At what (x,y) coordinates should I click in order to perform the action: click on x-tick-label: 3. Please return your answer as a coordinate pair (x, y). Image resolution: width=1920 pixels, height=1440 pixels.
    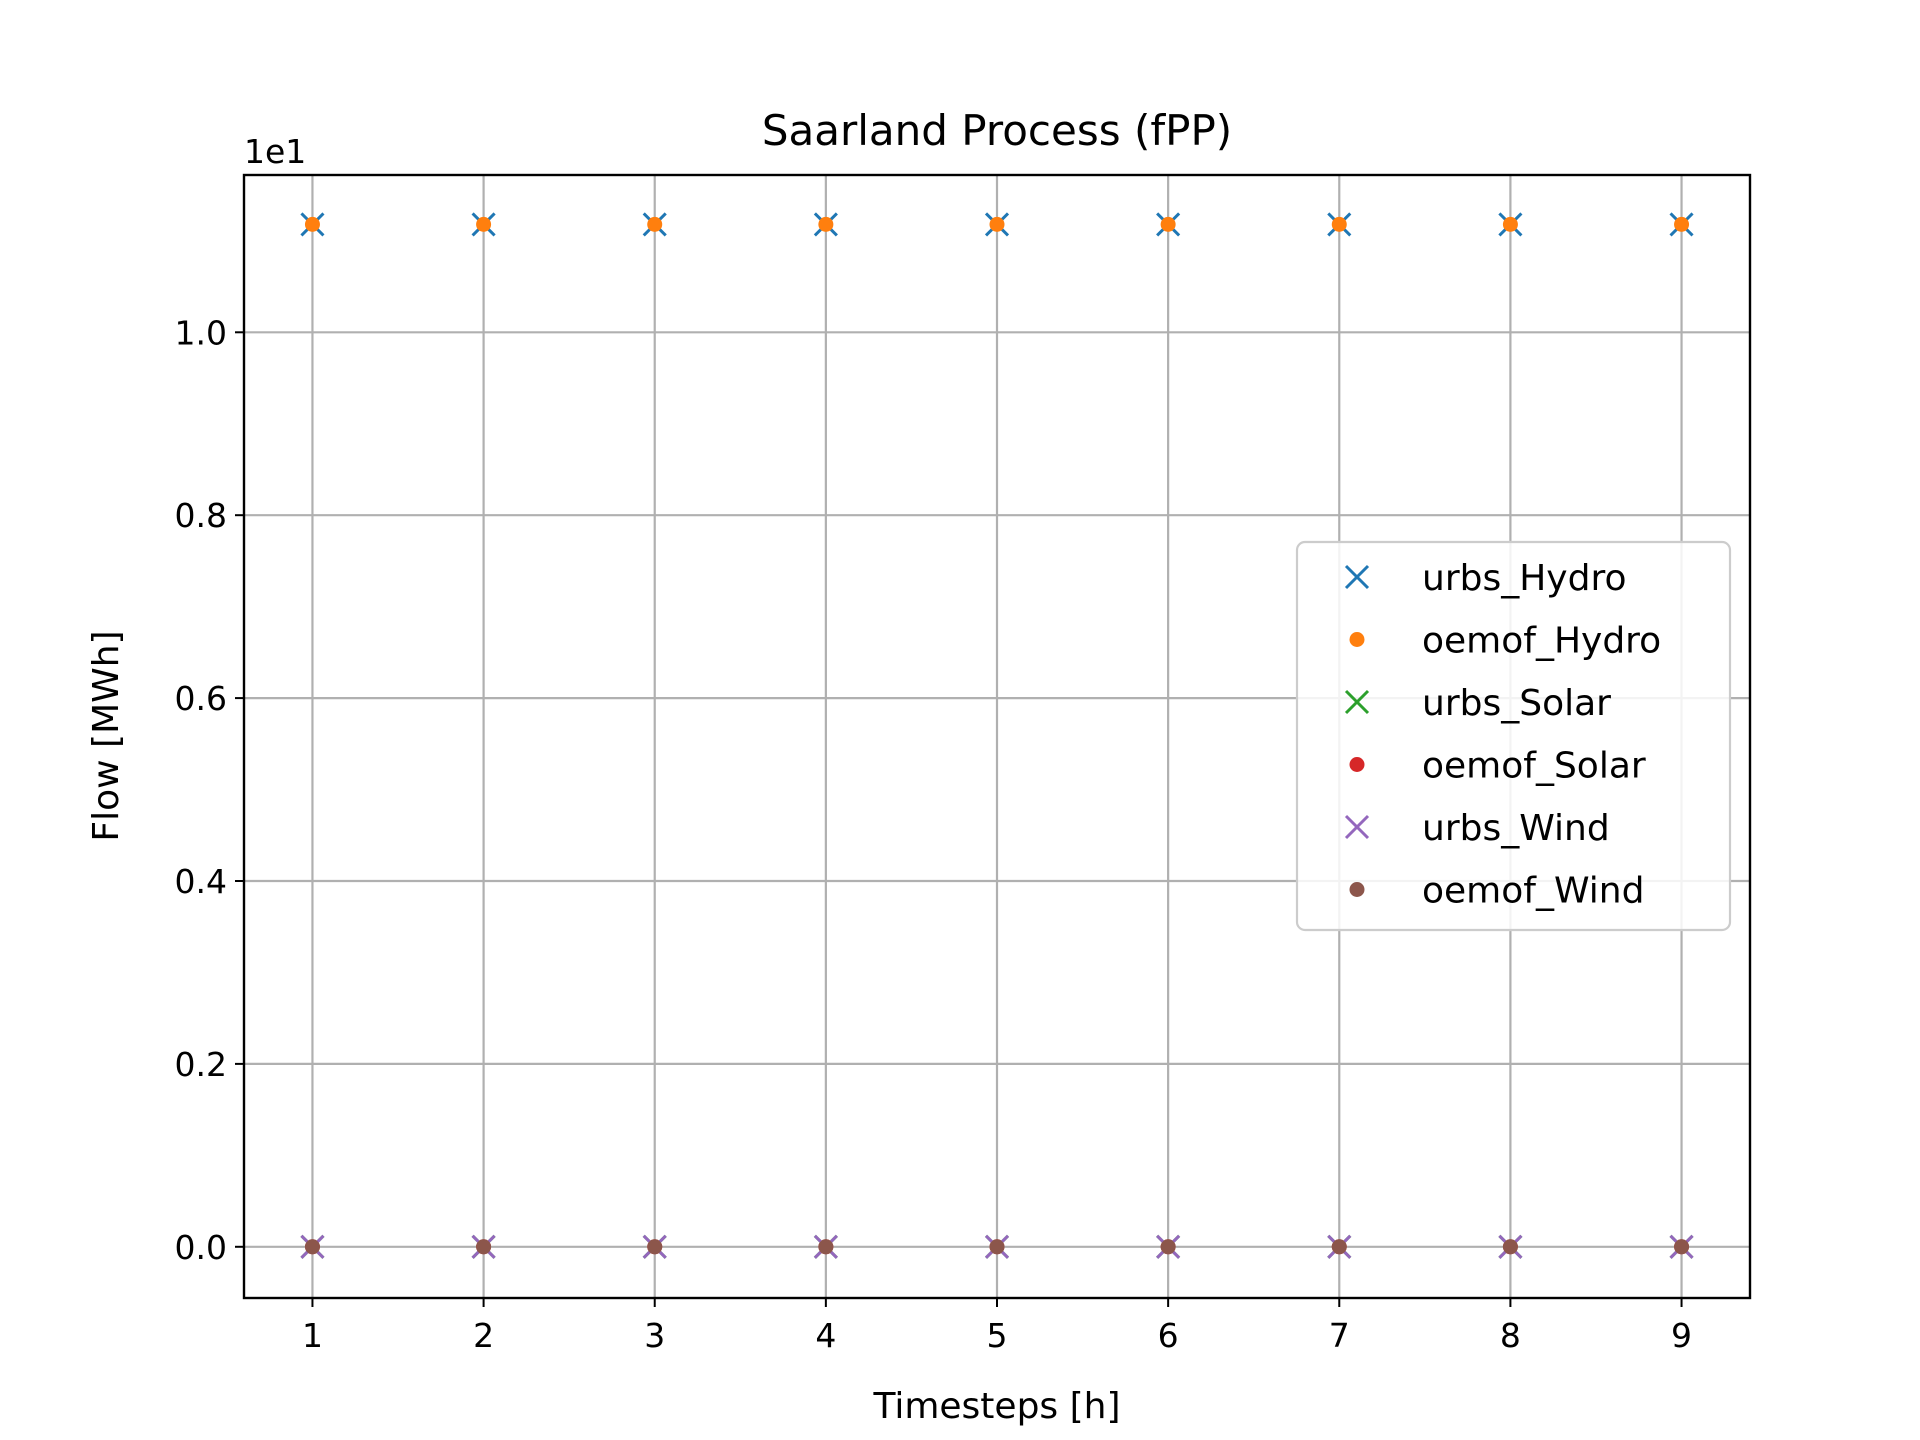
    Looking at the image, I should click on (654, 1335).